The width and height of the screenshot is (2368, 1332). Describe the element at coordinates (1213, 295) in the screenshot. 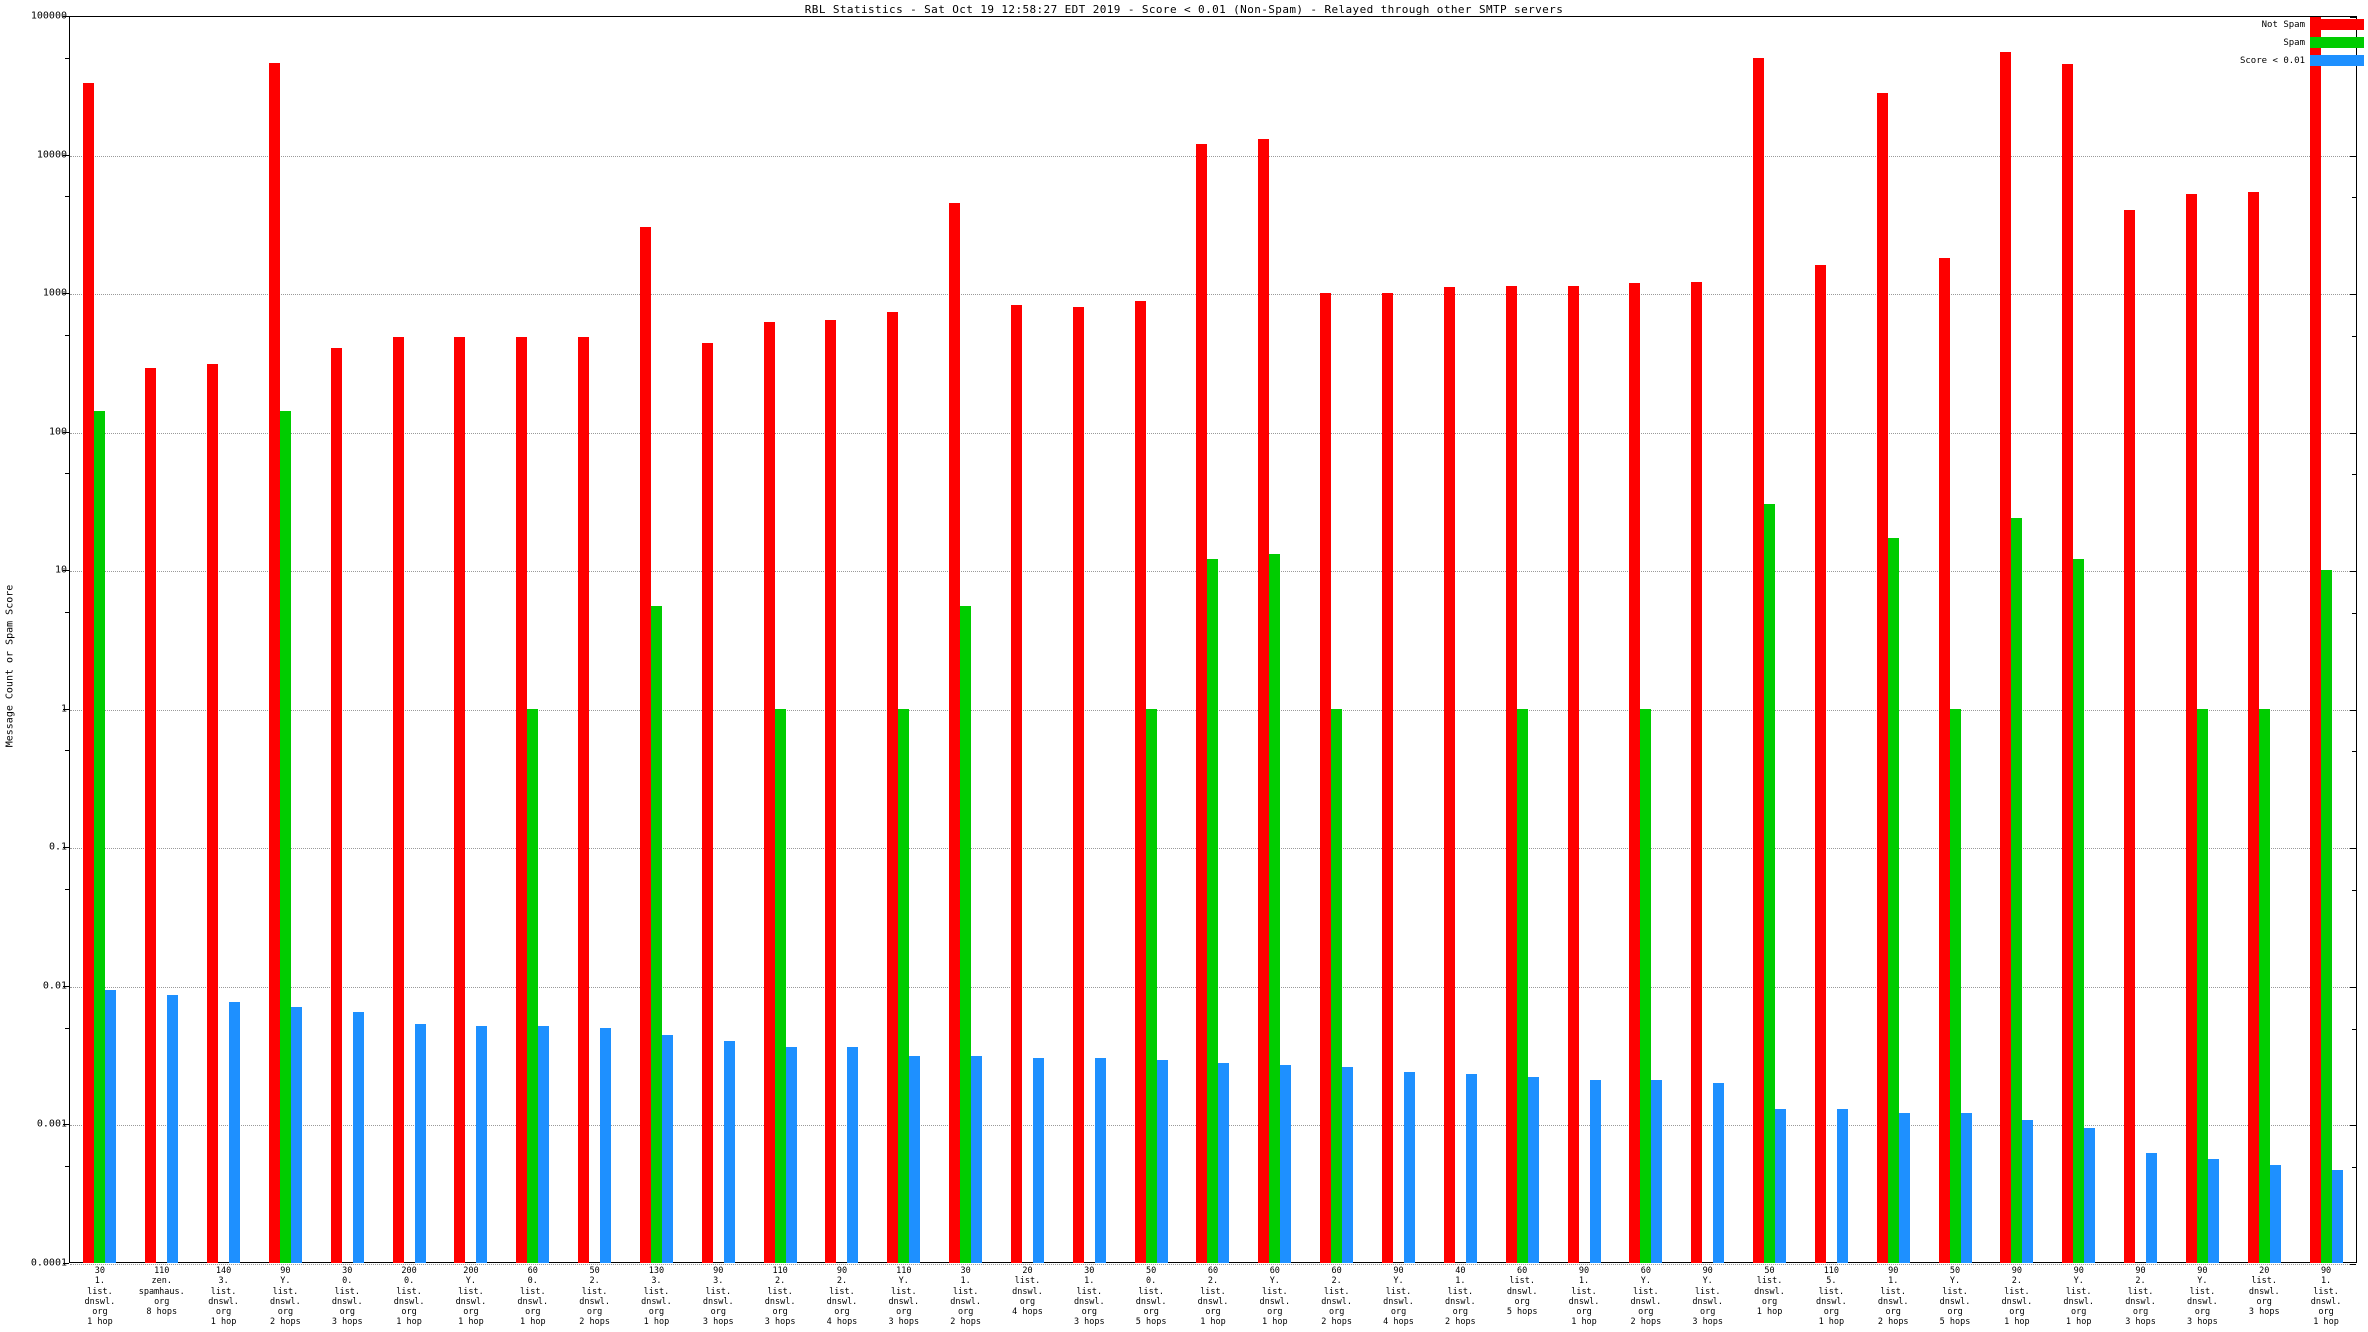

I see `grid-line` at that location.